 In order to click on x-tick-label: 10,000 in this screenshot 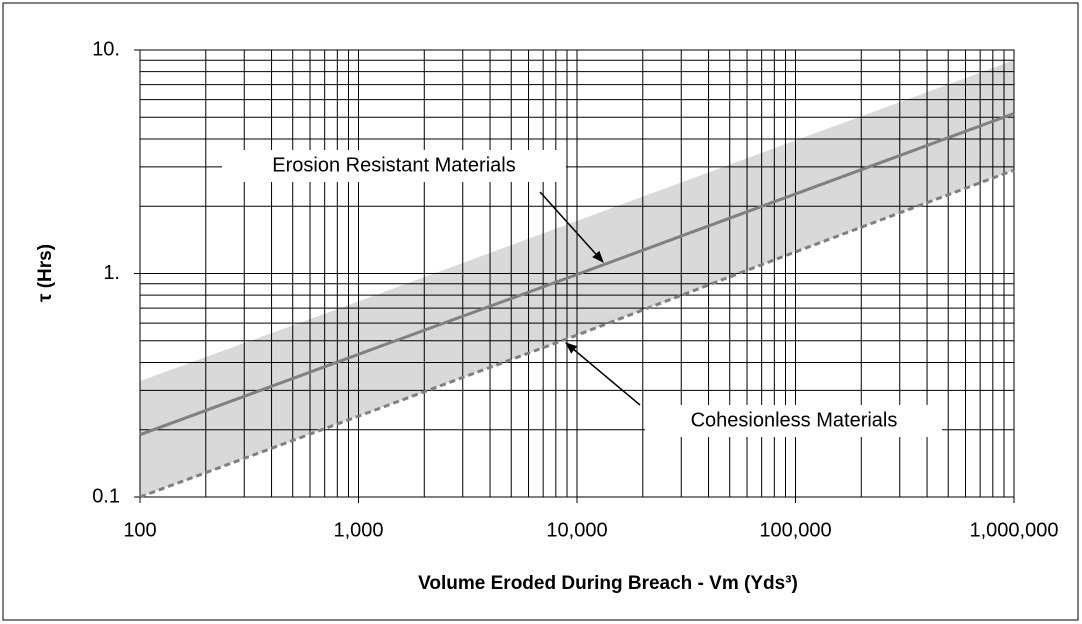, I will do `click(576, 530)`.